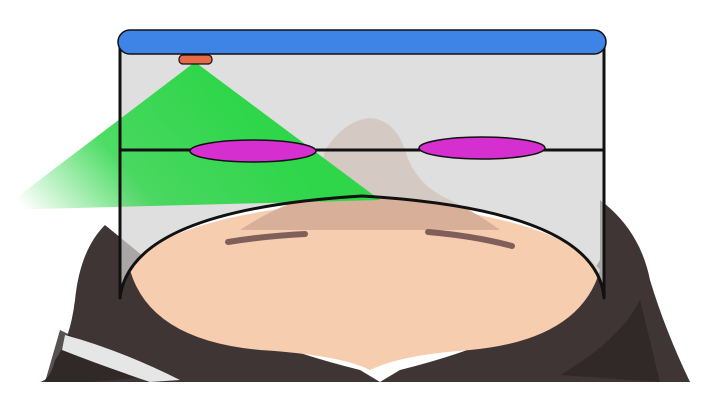 The height and width of the screenshot is (405, 720). What do you see at coordinates (253, 151) in the screenshot?
I see `left-lens-icon` at bounding box center [253, 151].